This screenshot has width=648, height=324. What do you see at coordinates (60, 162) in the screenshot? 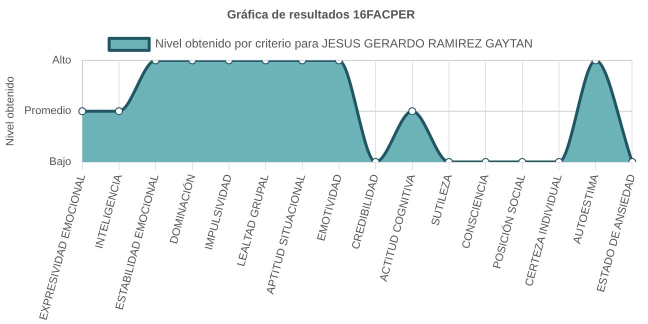
I see `ref-line-label: Bajo` at bounding box center [60, 162].